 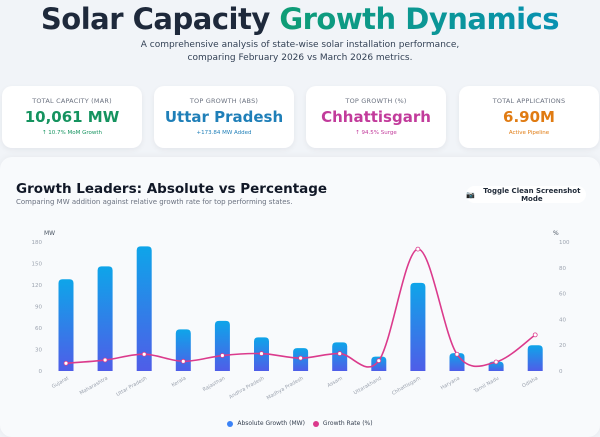 I want to click on y-right-tick: 100, so click(x=564, y=243).